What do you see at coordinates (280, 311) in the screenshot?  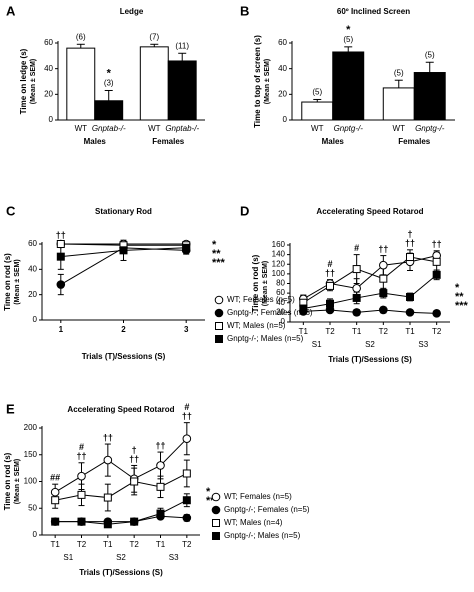 I see `y-tick-label: 20` at bounding box center [280, 311].